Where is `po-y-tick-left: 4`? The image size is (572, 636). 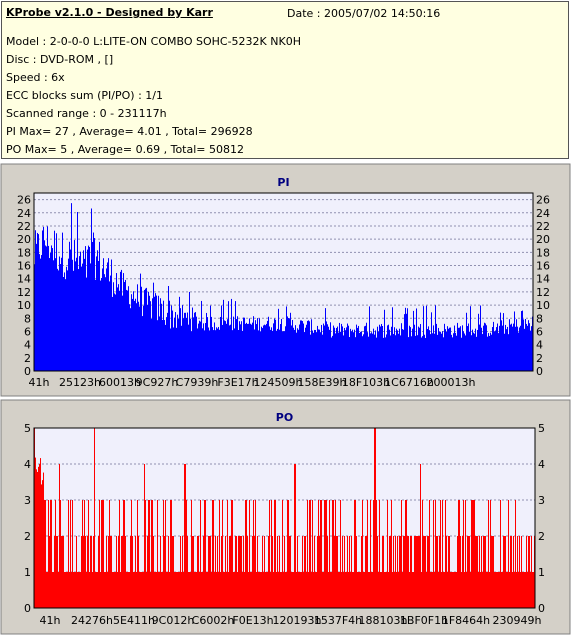
po-y-tick-left: 4 is located at coordinates (27, 464).